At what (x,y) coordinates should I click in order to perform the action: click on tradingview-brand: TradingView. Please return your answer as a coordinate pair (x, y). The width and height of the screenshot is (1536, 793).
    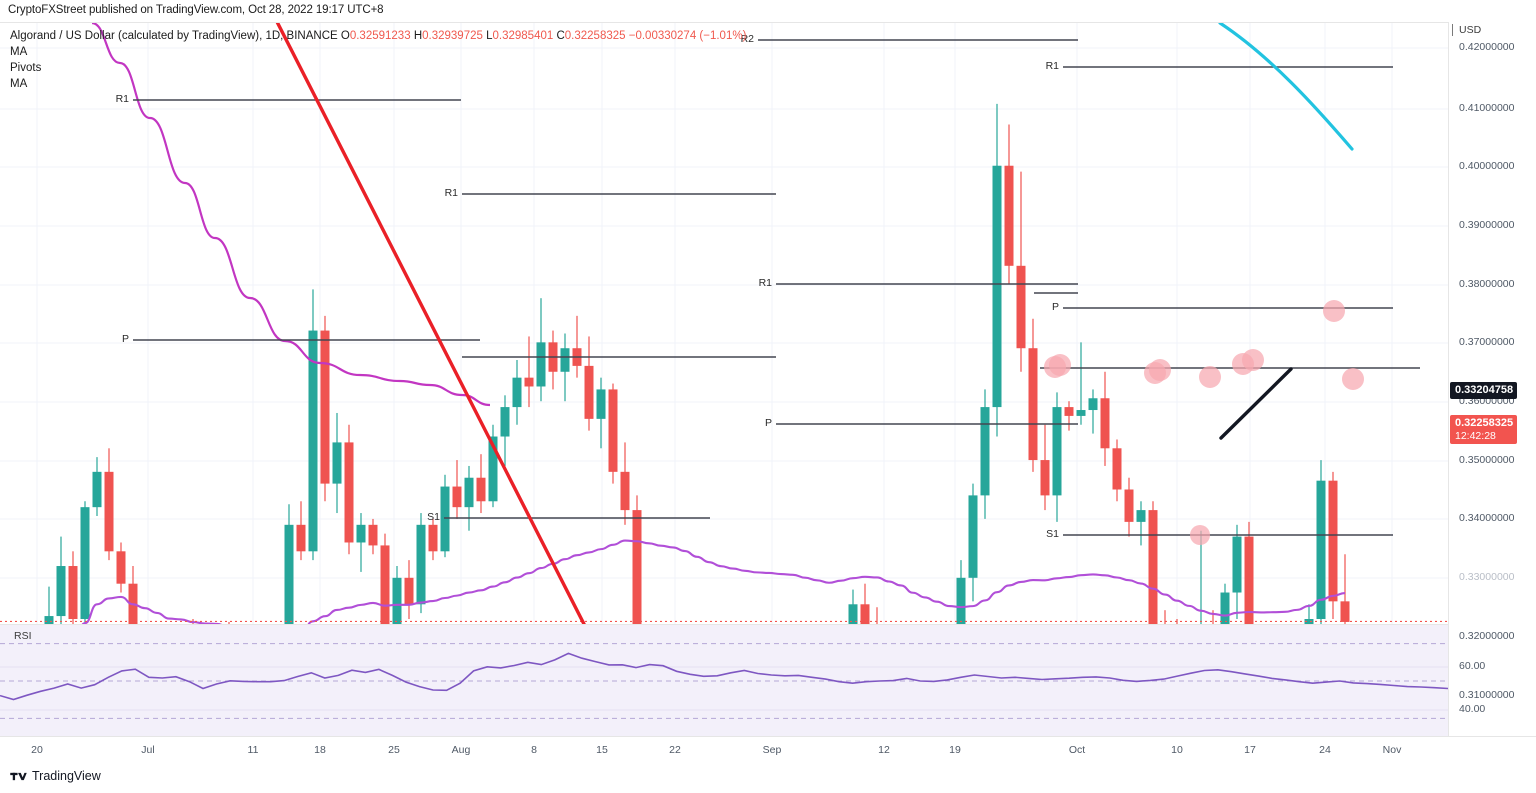
    Looking at the image, I should click on (55, 776).